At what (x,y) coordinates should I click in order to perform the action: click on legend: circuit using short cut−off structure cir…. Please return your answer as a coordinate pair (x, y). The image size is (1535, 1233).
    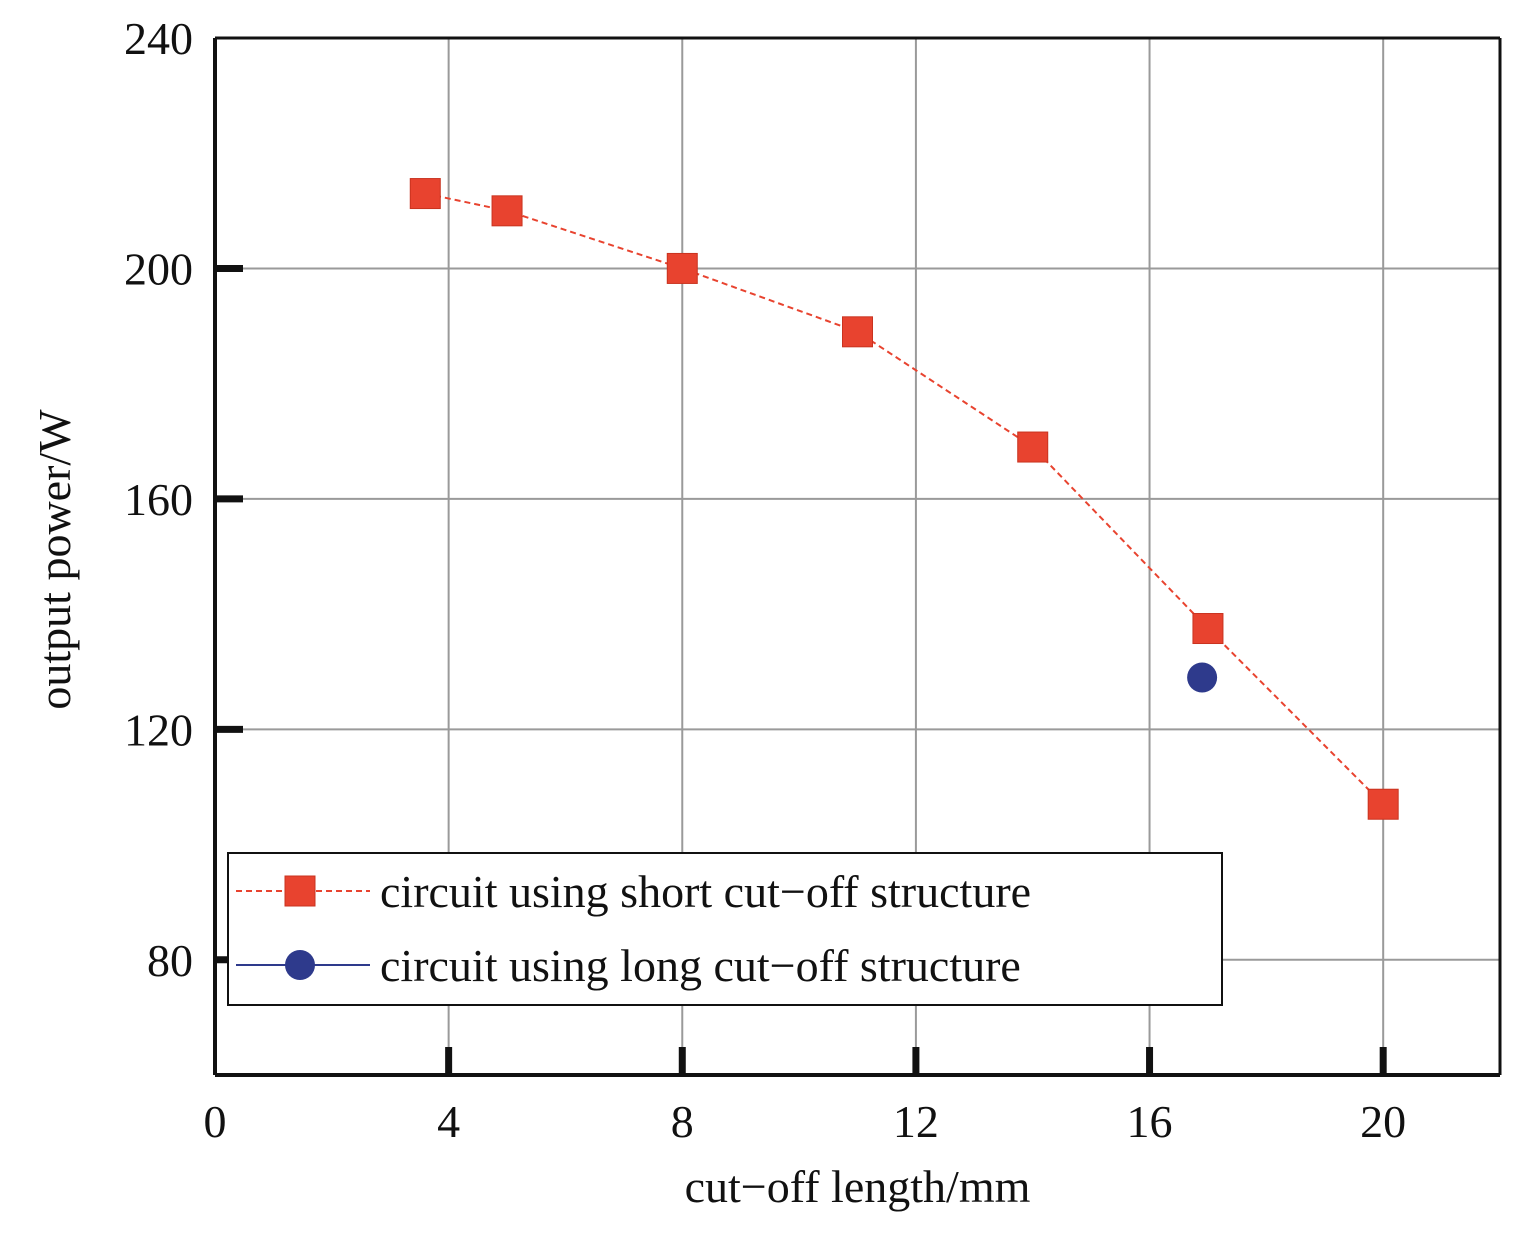
    Looking at the image, I should click on (725, 929).